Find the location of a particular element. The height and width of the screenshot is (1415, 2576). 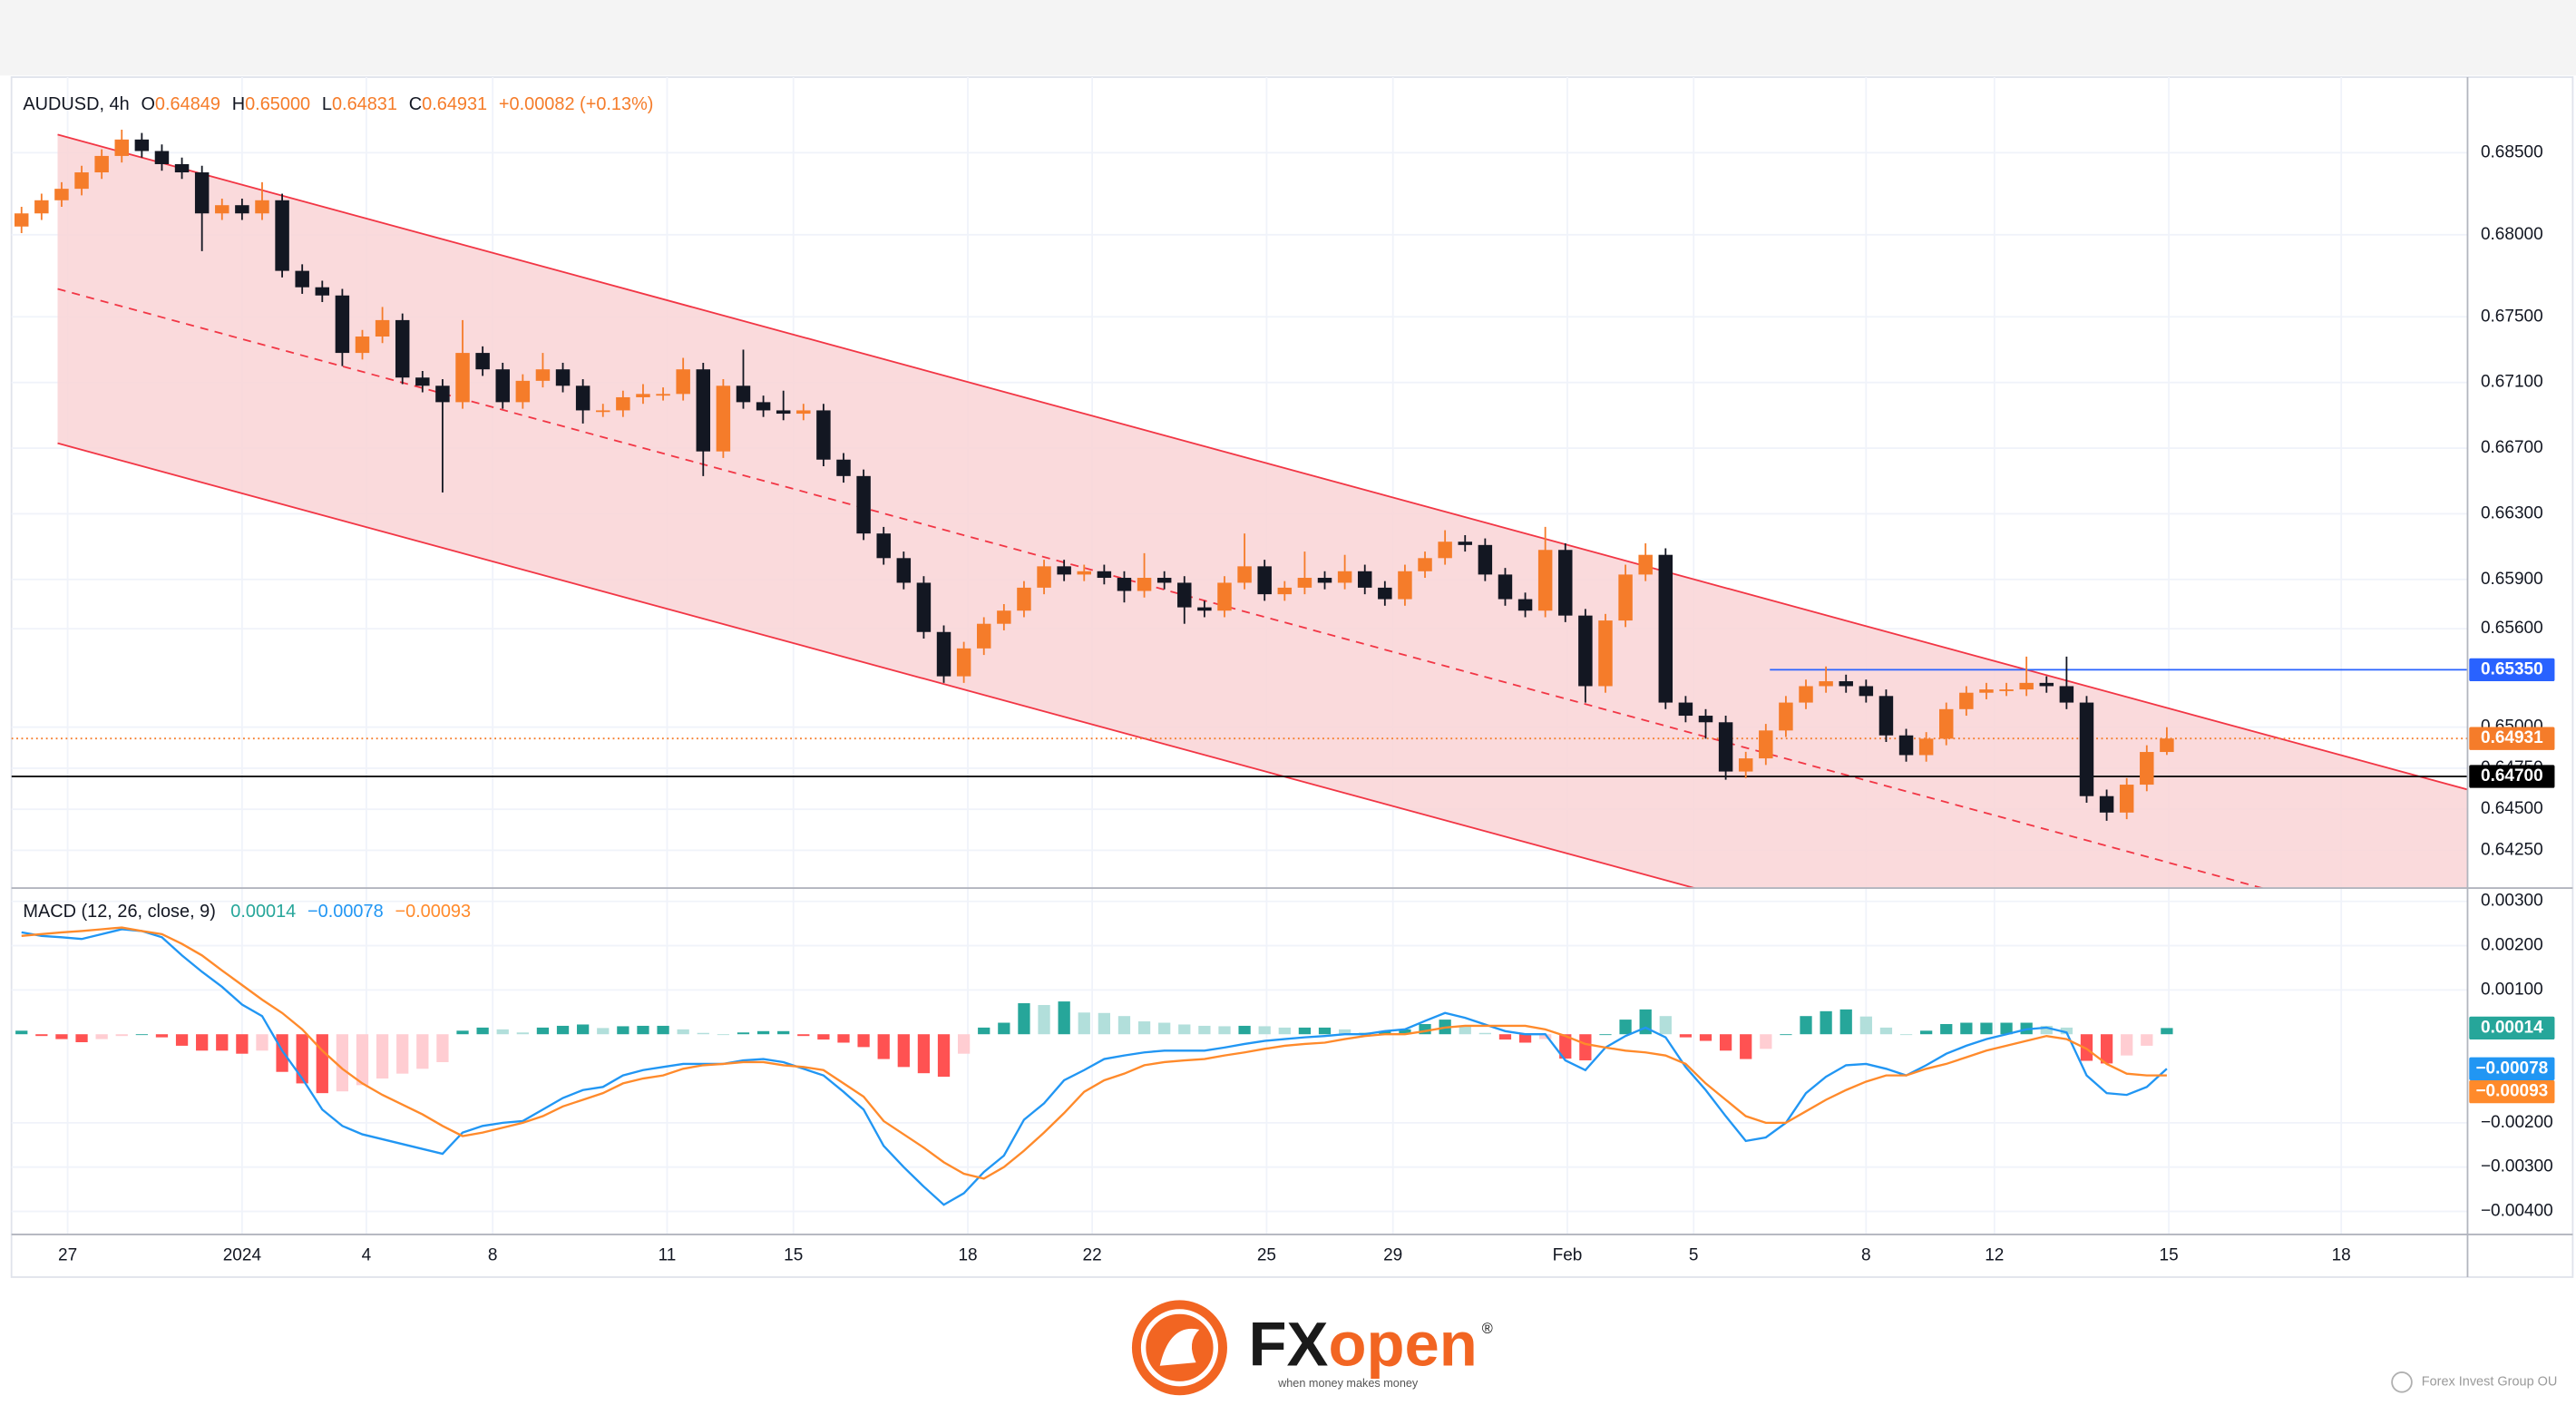

symbol: AUDUSD, 4h is located at coordinates (76, 104).